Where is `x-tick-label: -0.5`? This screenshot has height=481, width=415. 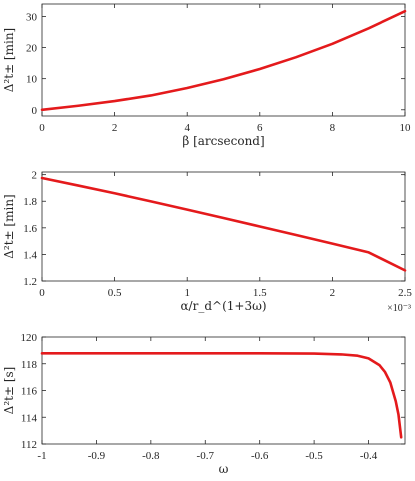
x-tick-label: -0.5 is located at coordinates (314, 456).